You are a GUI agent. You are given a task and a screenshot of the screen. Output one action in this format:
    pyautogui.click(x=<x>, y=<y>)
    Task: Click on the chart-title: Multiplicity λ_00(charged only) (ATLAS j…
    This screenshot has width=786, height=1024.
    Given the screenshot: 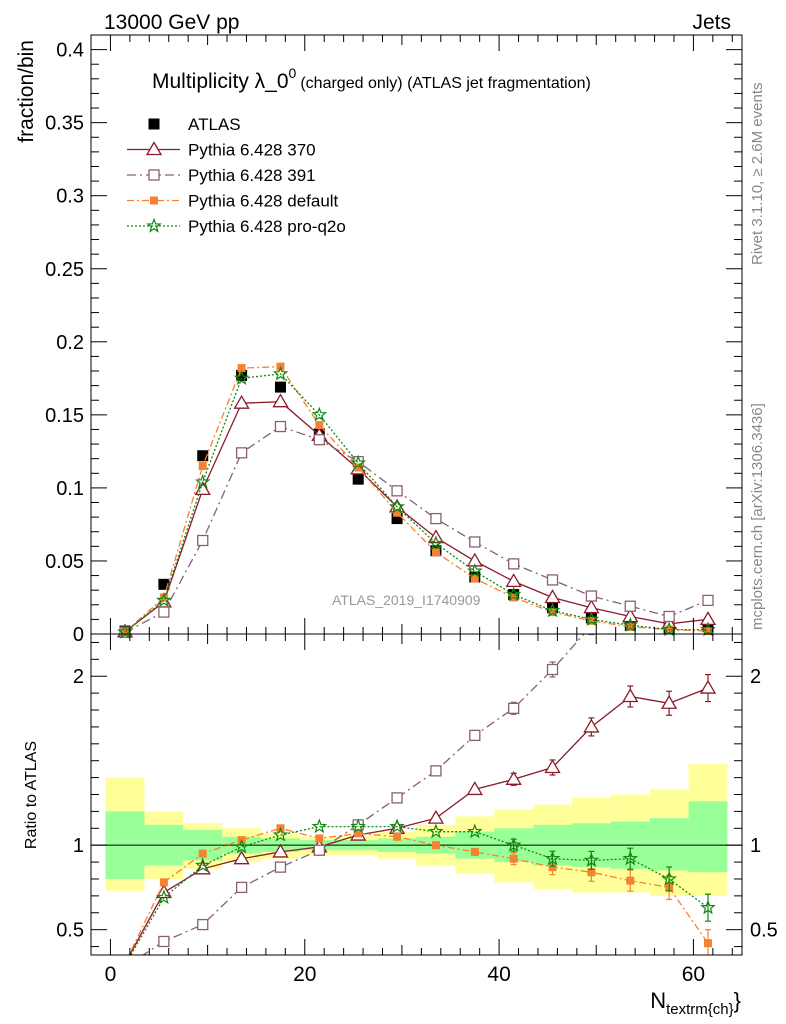 What is the action you would take?
    pyautogui.click(x=371, y=79)
    